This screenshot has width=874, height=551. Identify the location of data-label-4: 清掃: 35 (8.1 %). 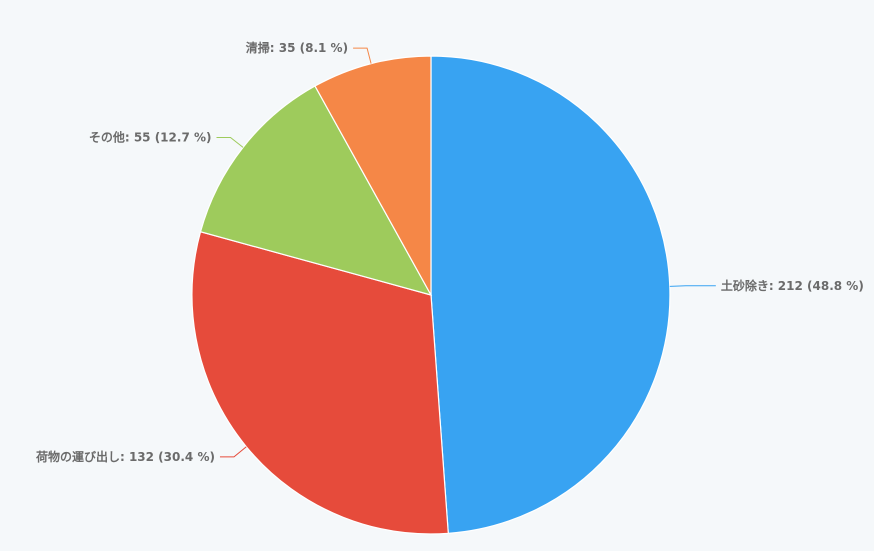
(297, 47).